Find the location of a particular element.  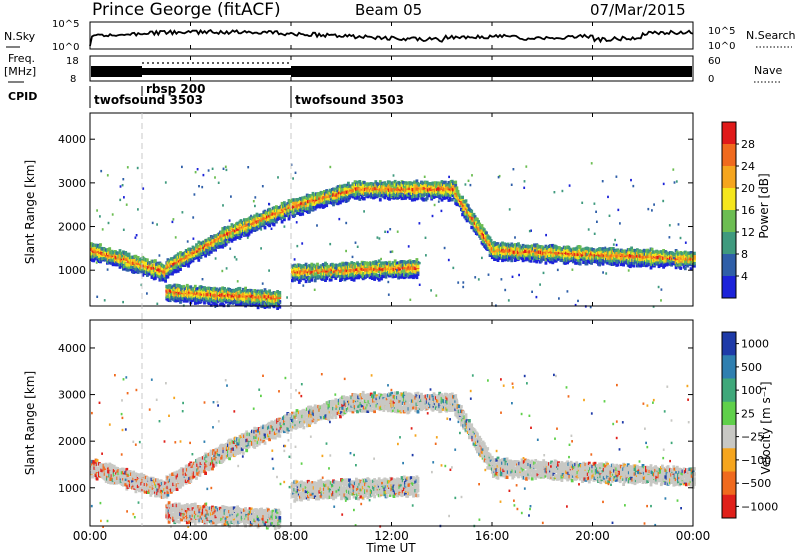

freq-left-label-2: [MHz] is located at coordinates (20, 71).